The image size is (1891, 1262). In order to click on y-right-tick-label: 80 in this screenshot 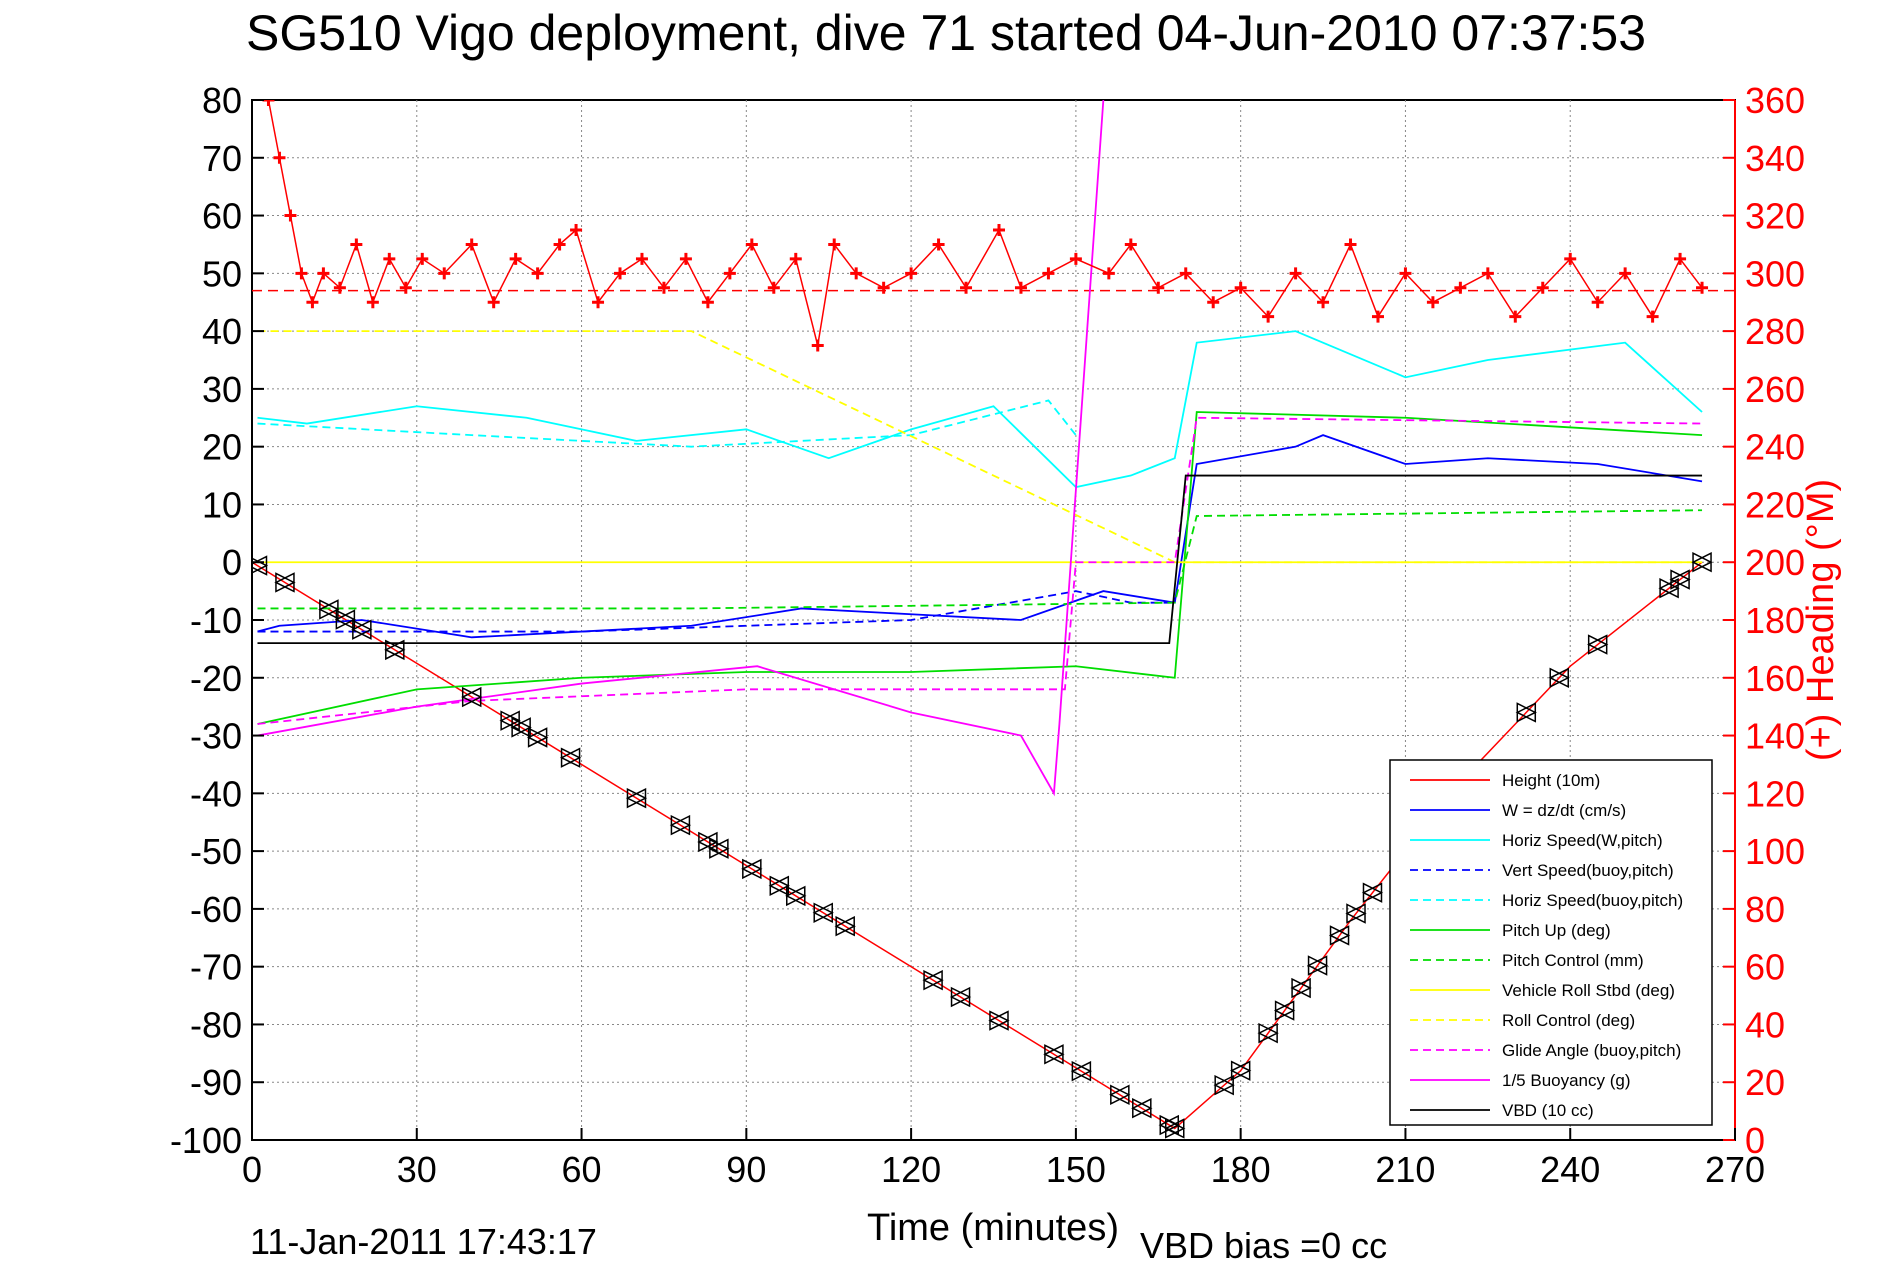, I will do `click(1765, 909)`.